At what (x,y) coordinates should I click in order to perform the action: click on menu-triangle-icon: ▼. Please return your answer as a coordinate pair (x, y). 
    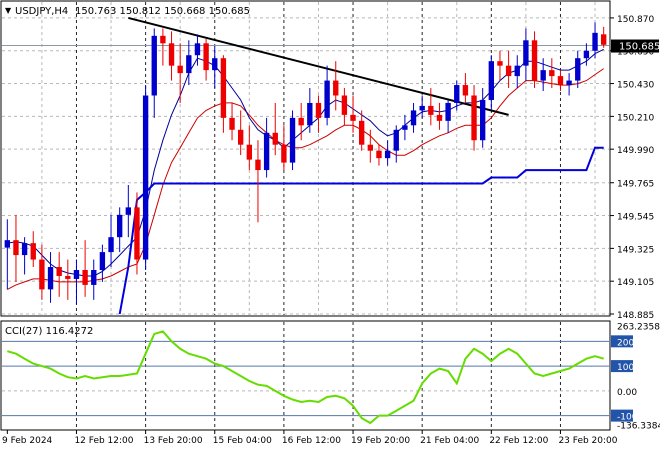
    Looking at the image, I should click on (8, 10).